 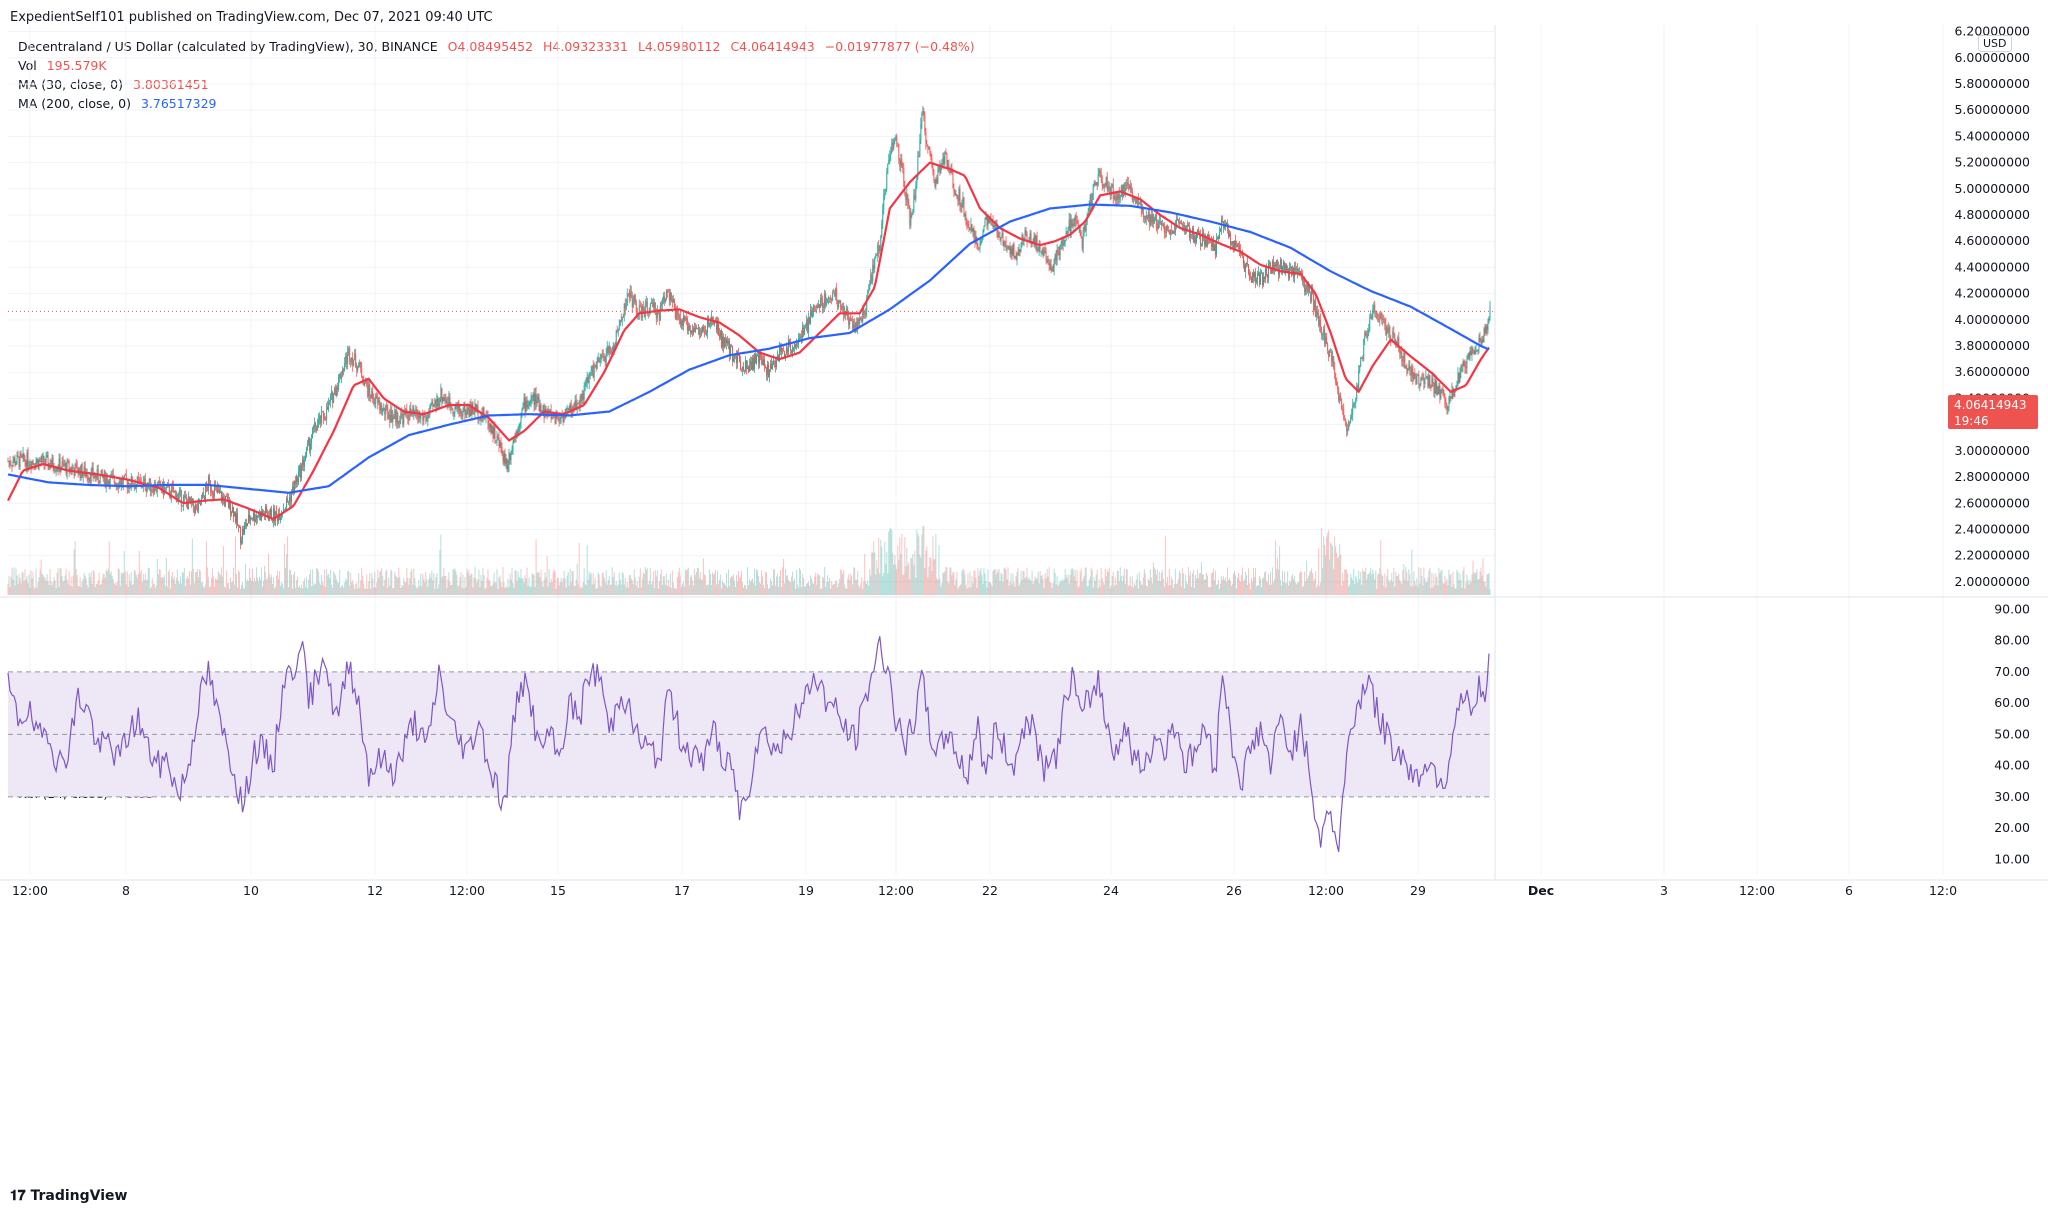 What do you see at coordinates (1995, 43) in the screenshot?
I see `currency-badge: USD` at bounding box center [1995, 43].